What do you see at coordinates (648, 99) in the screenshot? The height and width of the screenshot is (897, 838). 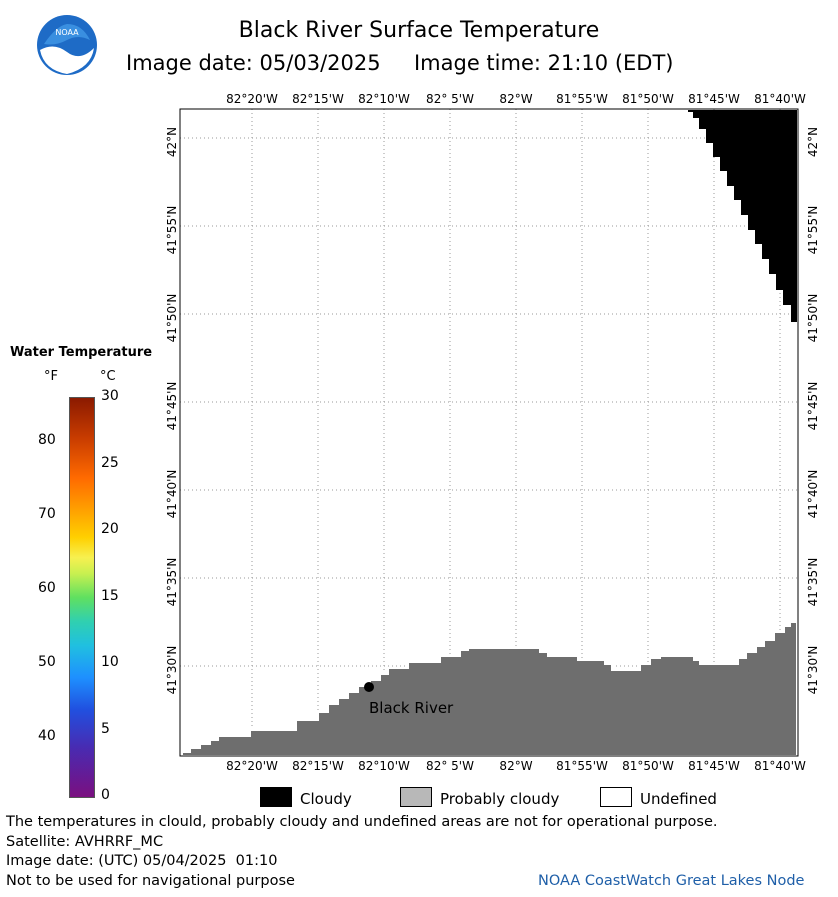 I see `lon-label-top: 81°50'W` at bounding box center [648, 99].